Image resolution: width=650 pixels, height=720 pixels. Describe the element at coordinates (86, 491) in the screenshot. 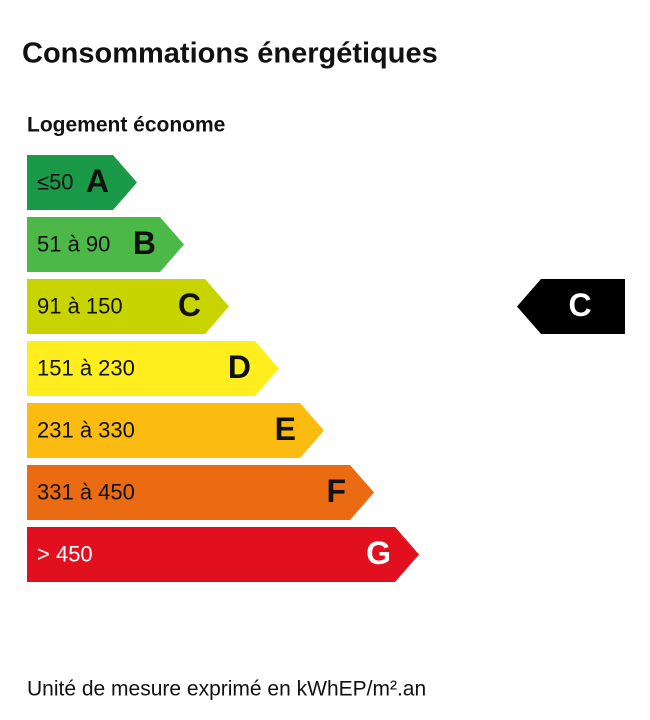

I see `class-range: 331 à 450` at that location.